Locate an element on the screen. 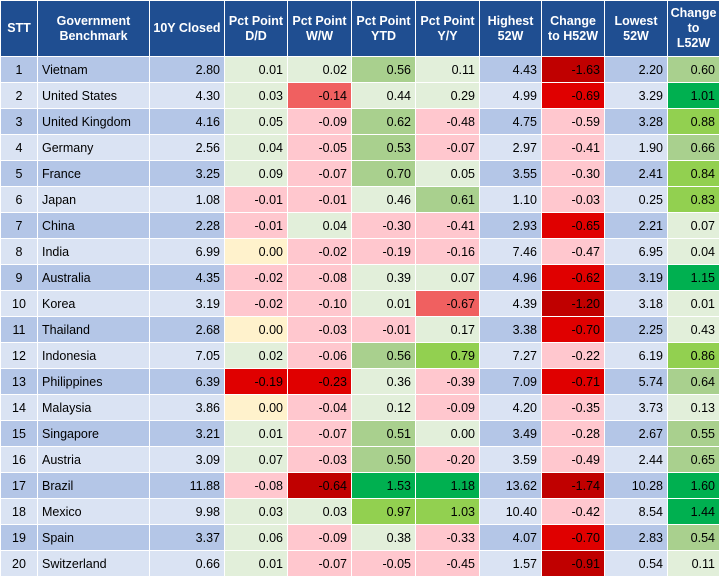  country-cell: Germany is located at coordinates (93, 147).